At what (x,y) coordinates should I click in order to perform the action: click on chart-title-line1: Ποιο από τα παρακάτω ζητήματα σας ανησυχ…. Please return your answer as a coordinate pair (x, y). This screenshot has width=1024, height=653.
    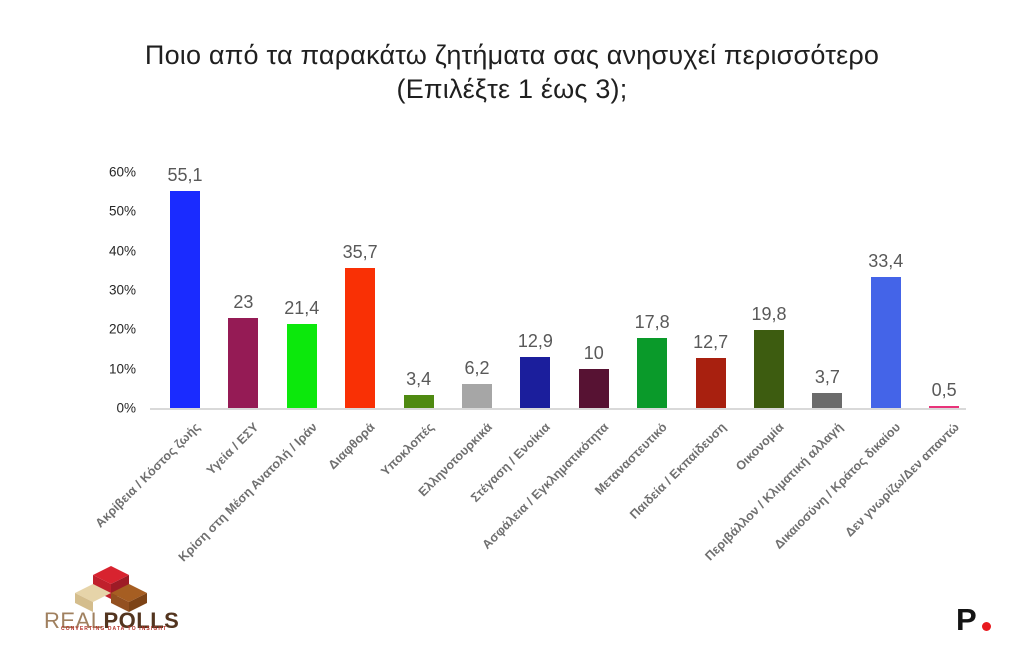
    Looking at the image, I should click on (512, 55).